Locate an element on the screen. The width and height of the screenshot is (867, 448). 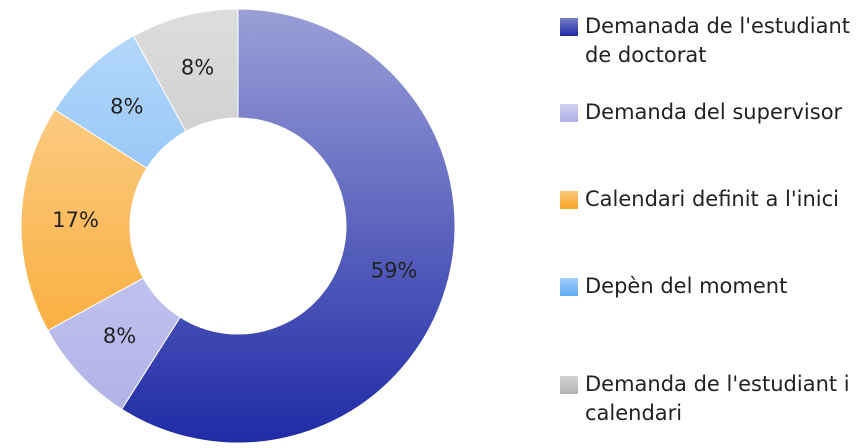
data-label: 17% is located at coordinates (75, 220).